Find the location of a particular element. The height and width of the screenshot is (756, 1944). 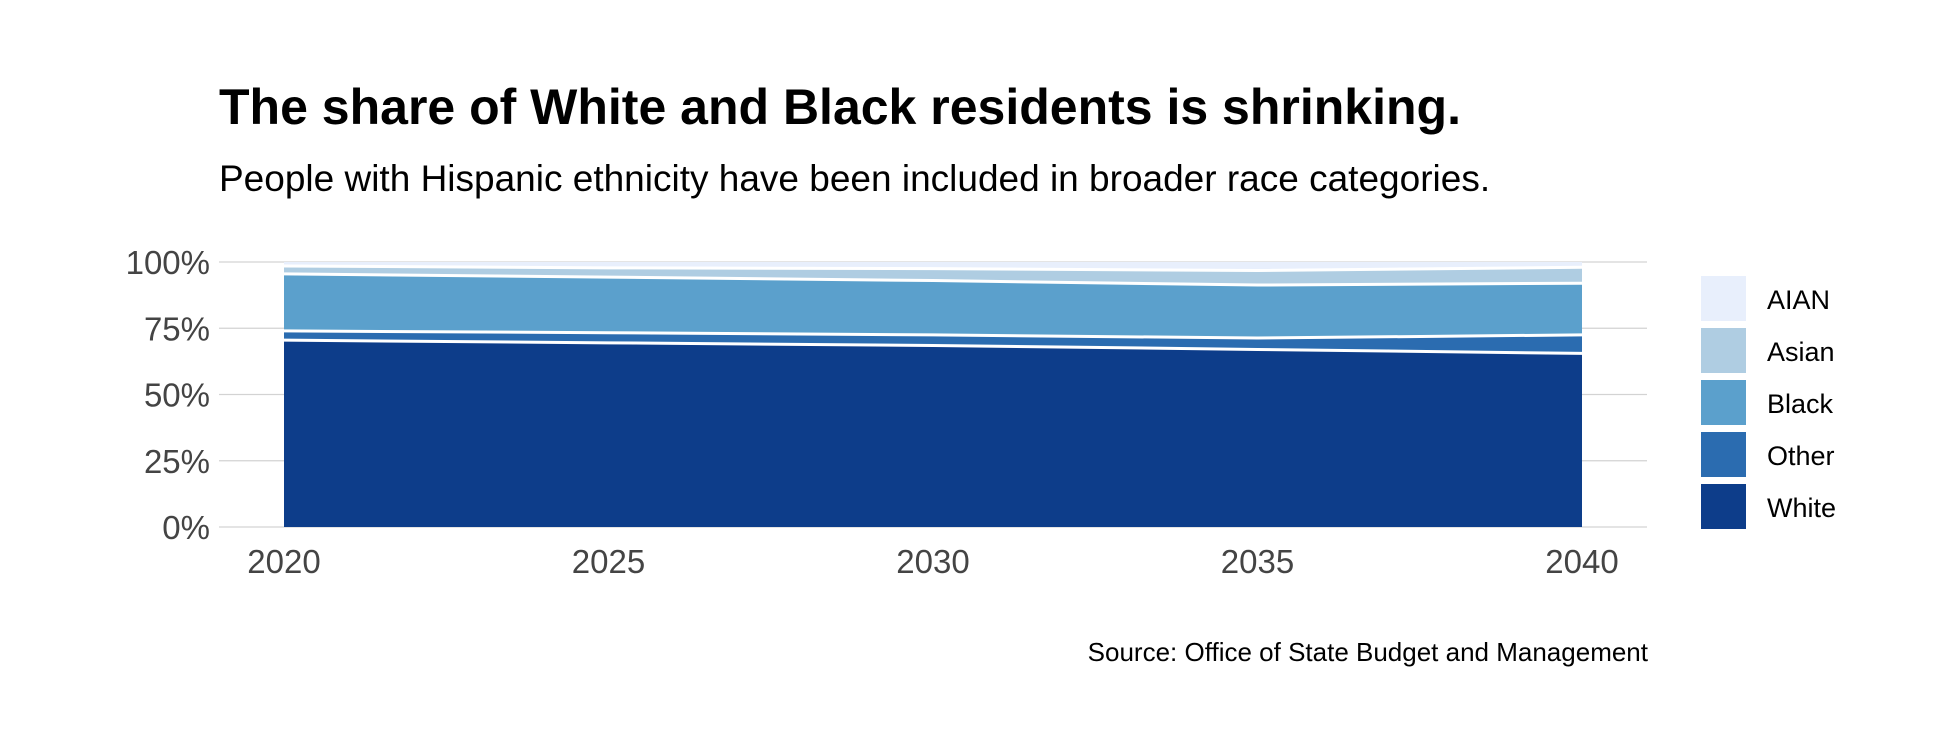

x-tick-label-2030: 2030 is located at coordinates (932, 561).